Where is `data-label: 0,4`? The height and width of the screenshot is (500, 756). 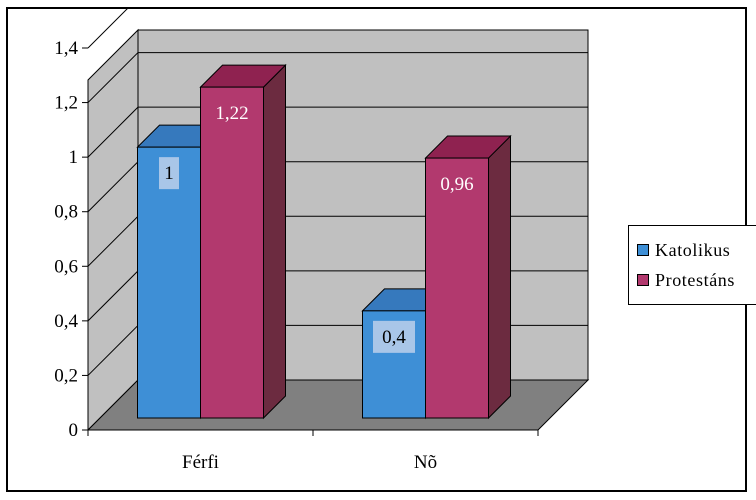
data-label: 0,4 is located at coordinates (394, 337).